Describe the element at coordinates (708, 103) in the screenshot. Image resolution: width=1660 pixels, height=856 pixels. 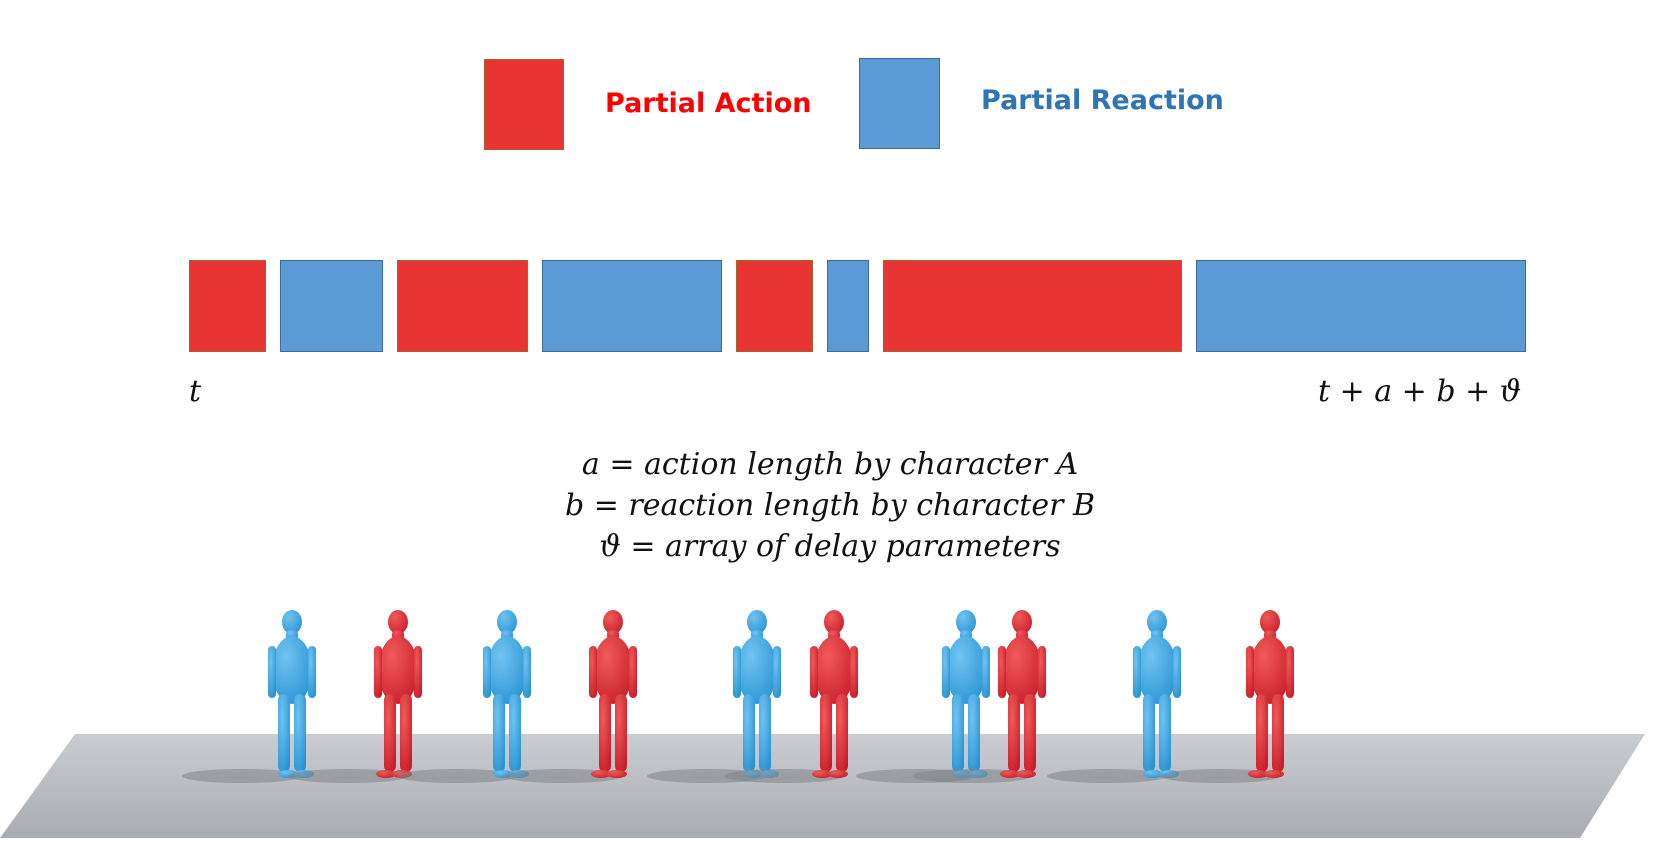
I see `legend-action-label: Partial Action` at that location.